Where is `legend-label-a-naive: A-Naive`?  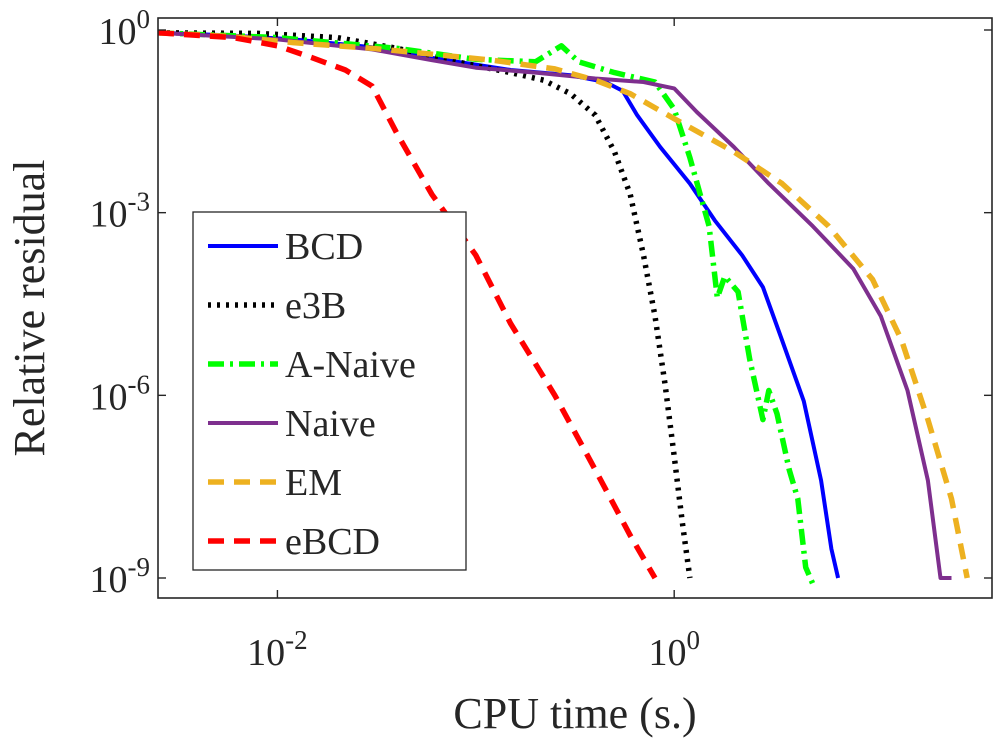 legend-label-a-naive: A-Naive is located at coordinates (350, 365).